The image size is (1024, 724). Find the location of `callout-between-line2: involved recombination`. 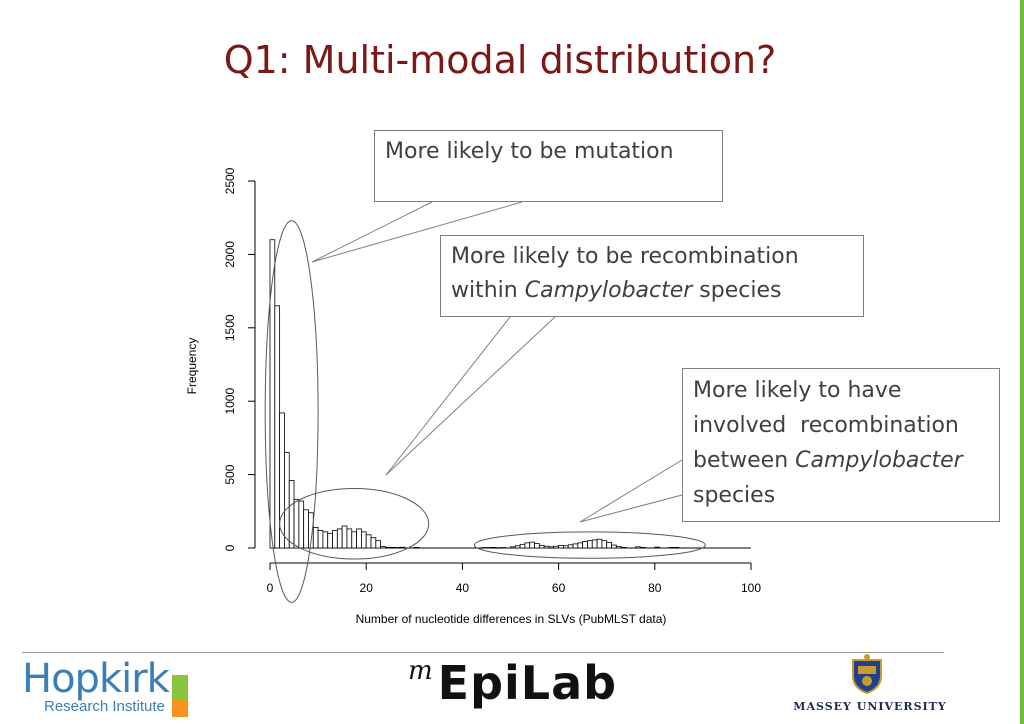

callout-between-line2: involved recombination is located at coordinates (826, 425).